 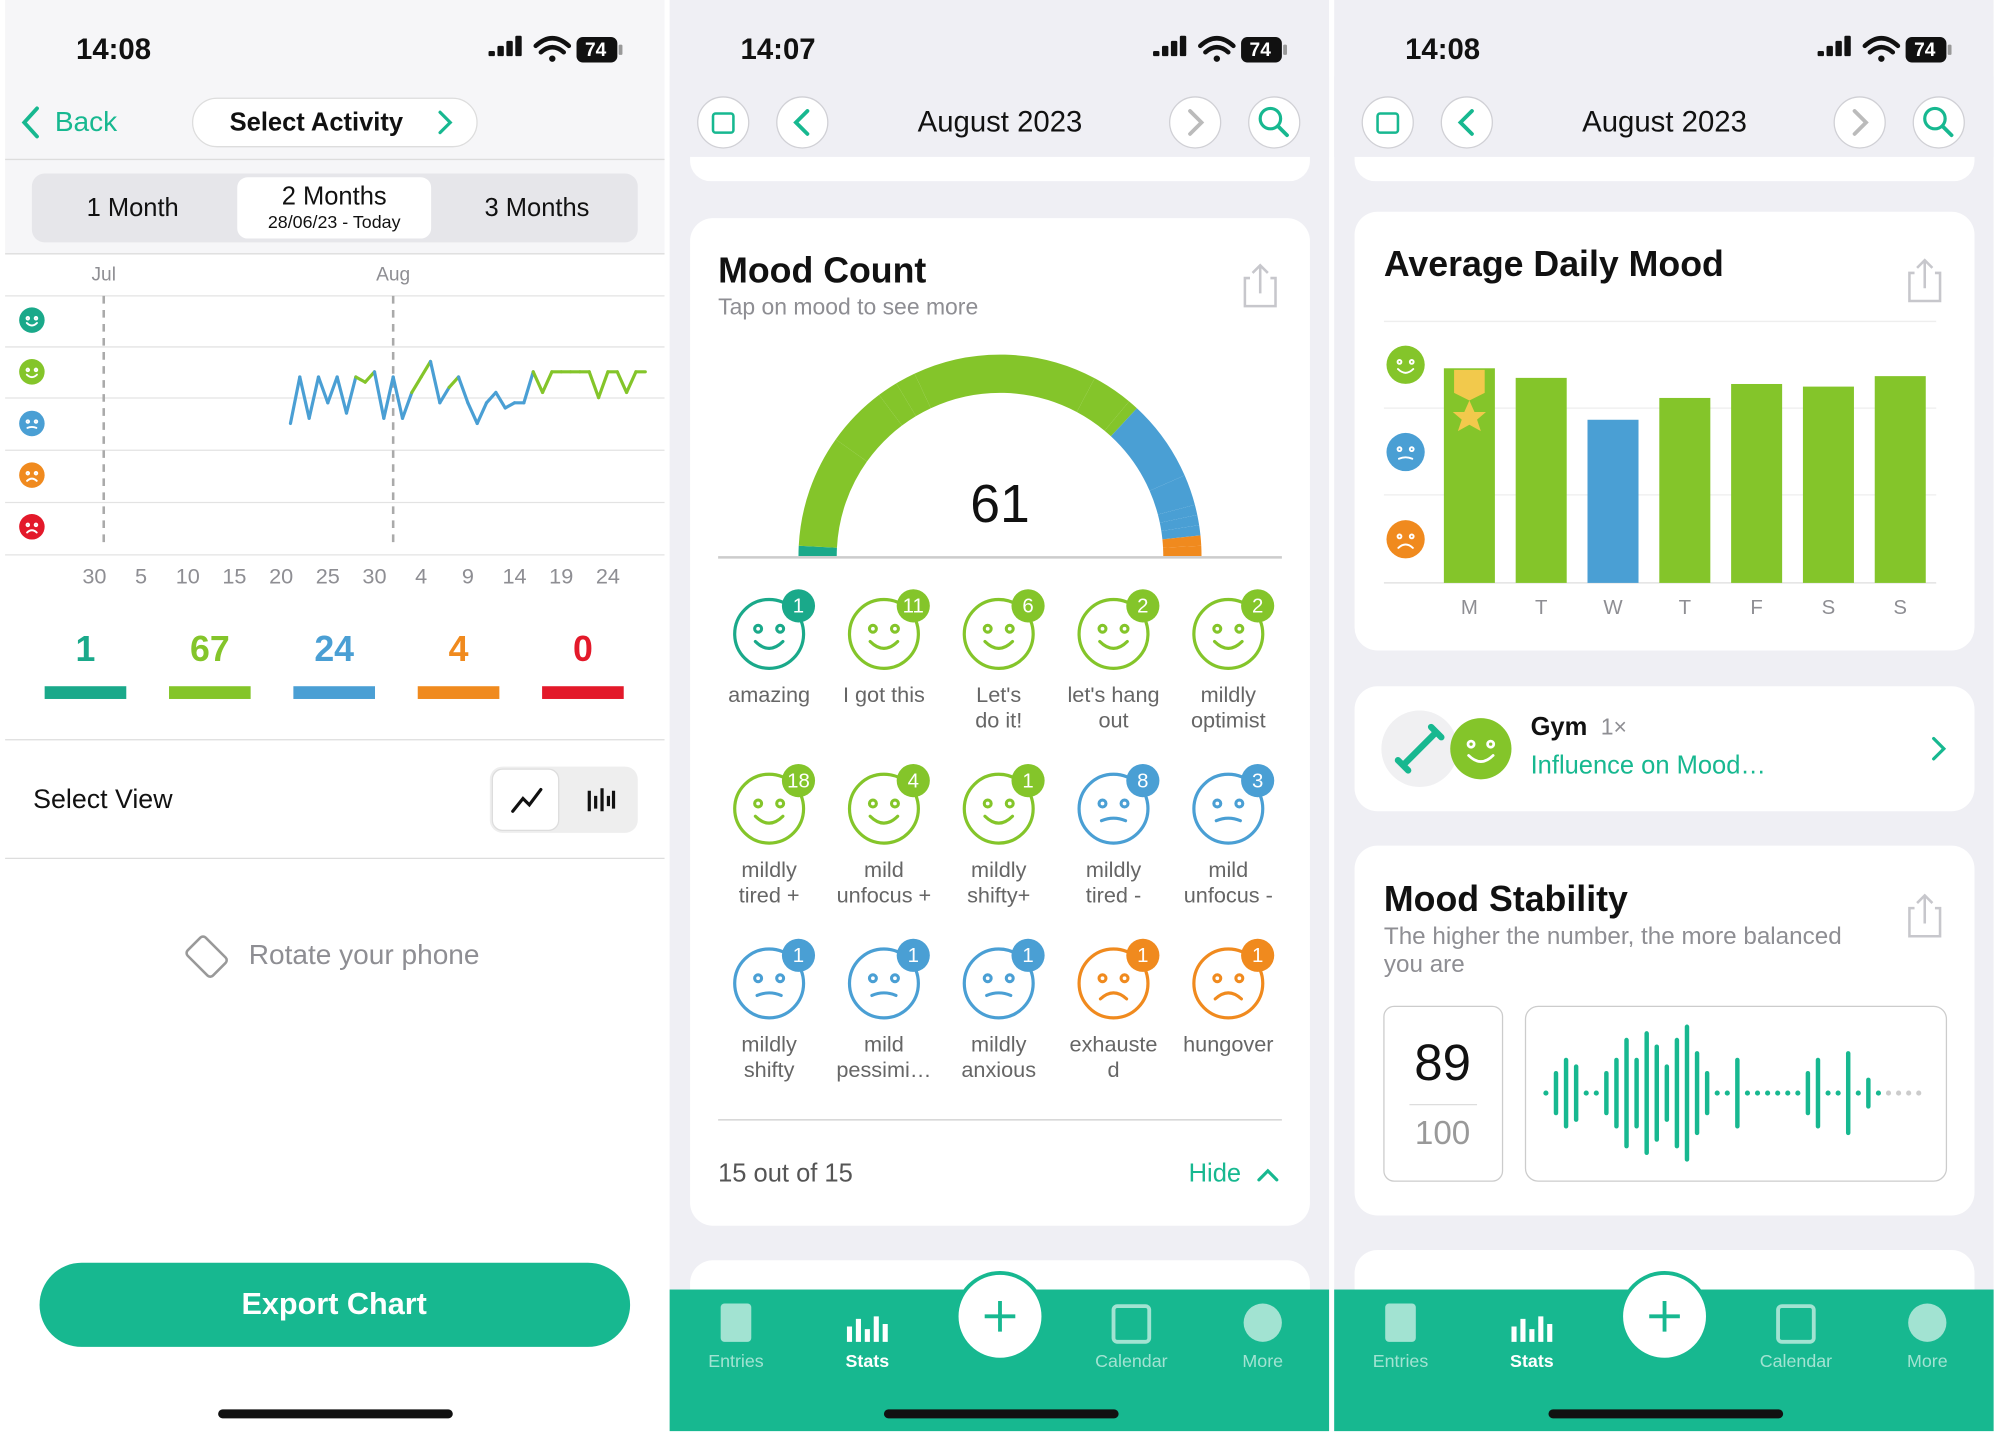 I want to click on card-subtitle: The higher the number, the more balanced, so click(x=1613, y=936).